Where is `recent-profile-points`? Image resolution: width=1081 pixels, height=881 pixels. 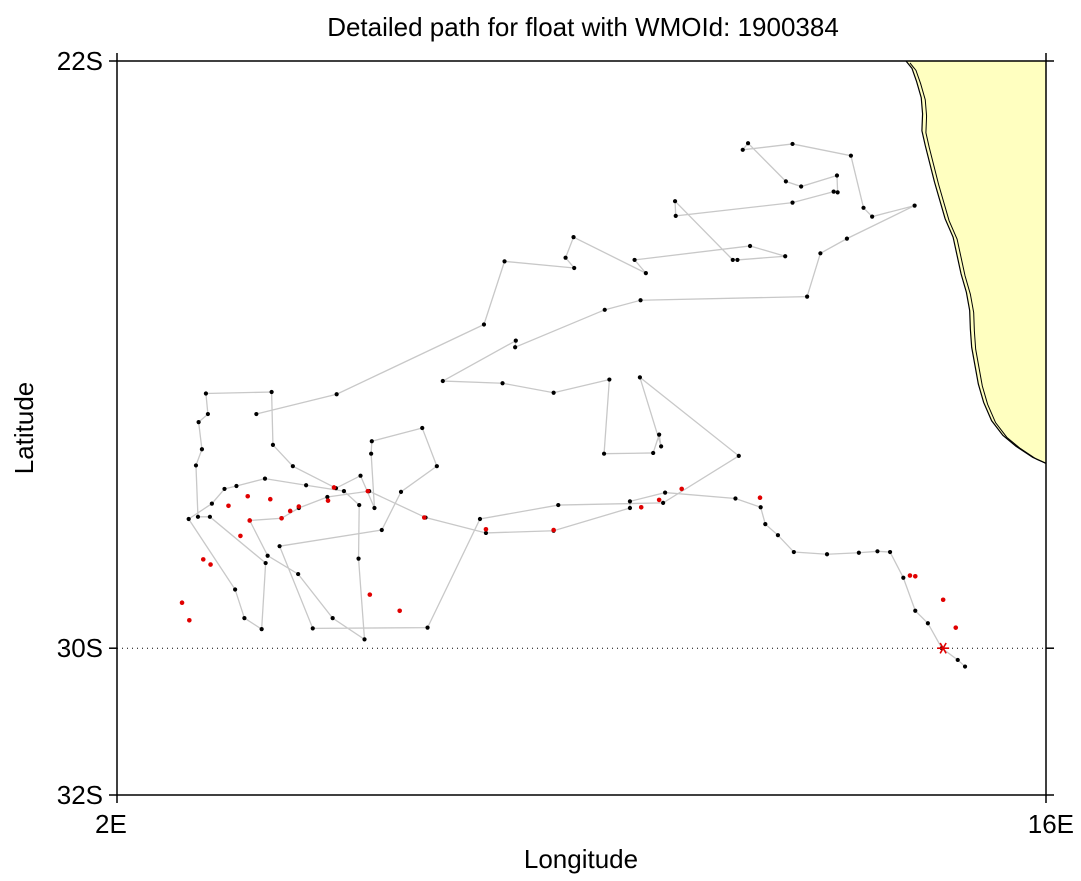
recent-profile-points is located at coordinates (569, 557).